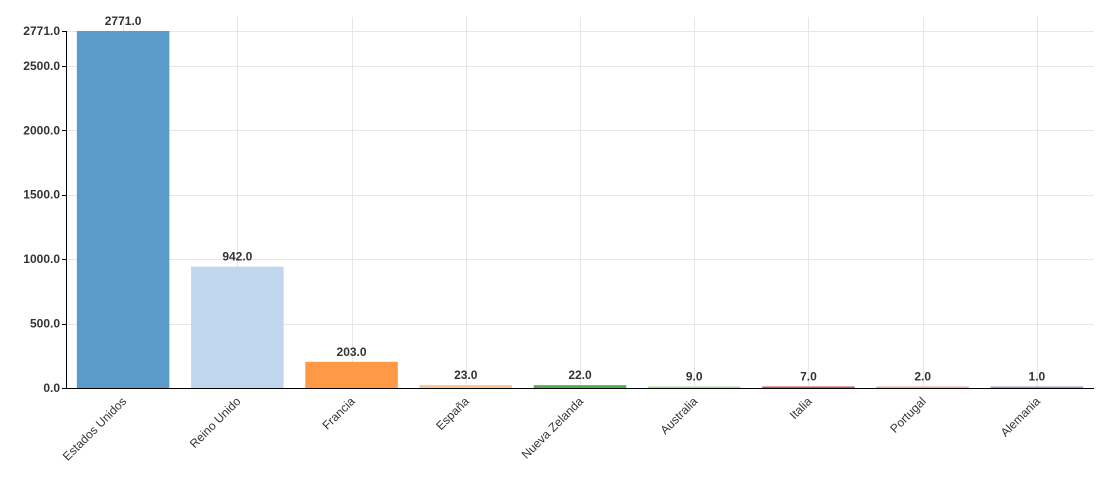  Describe the element at coordinates (808, 377) in the screenshot. I see `data-label: 7.0` at that location.